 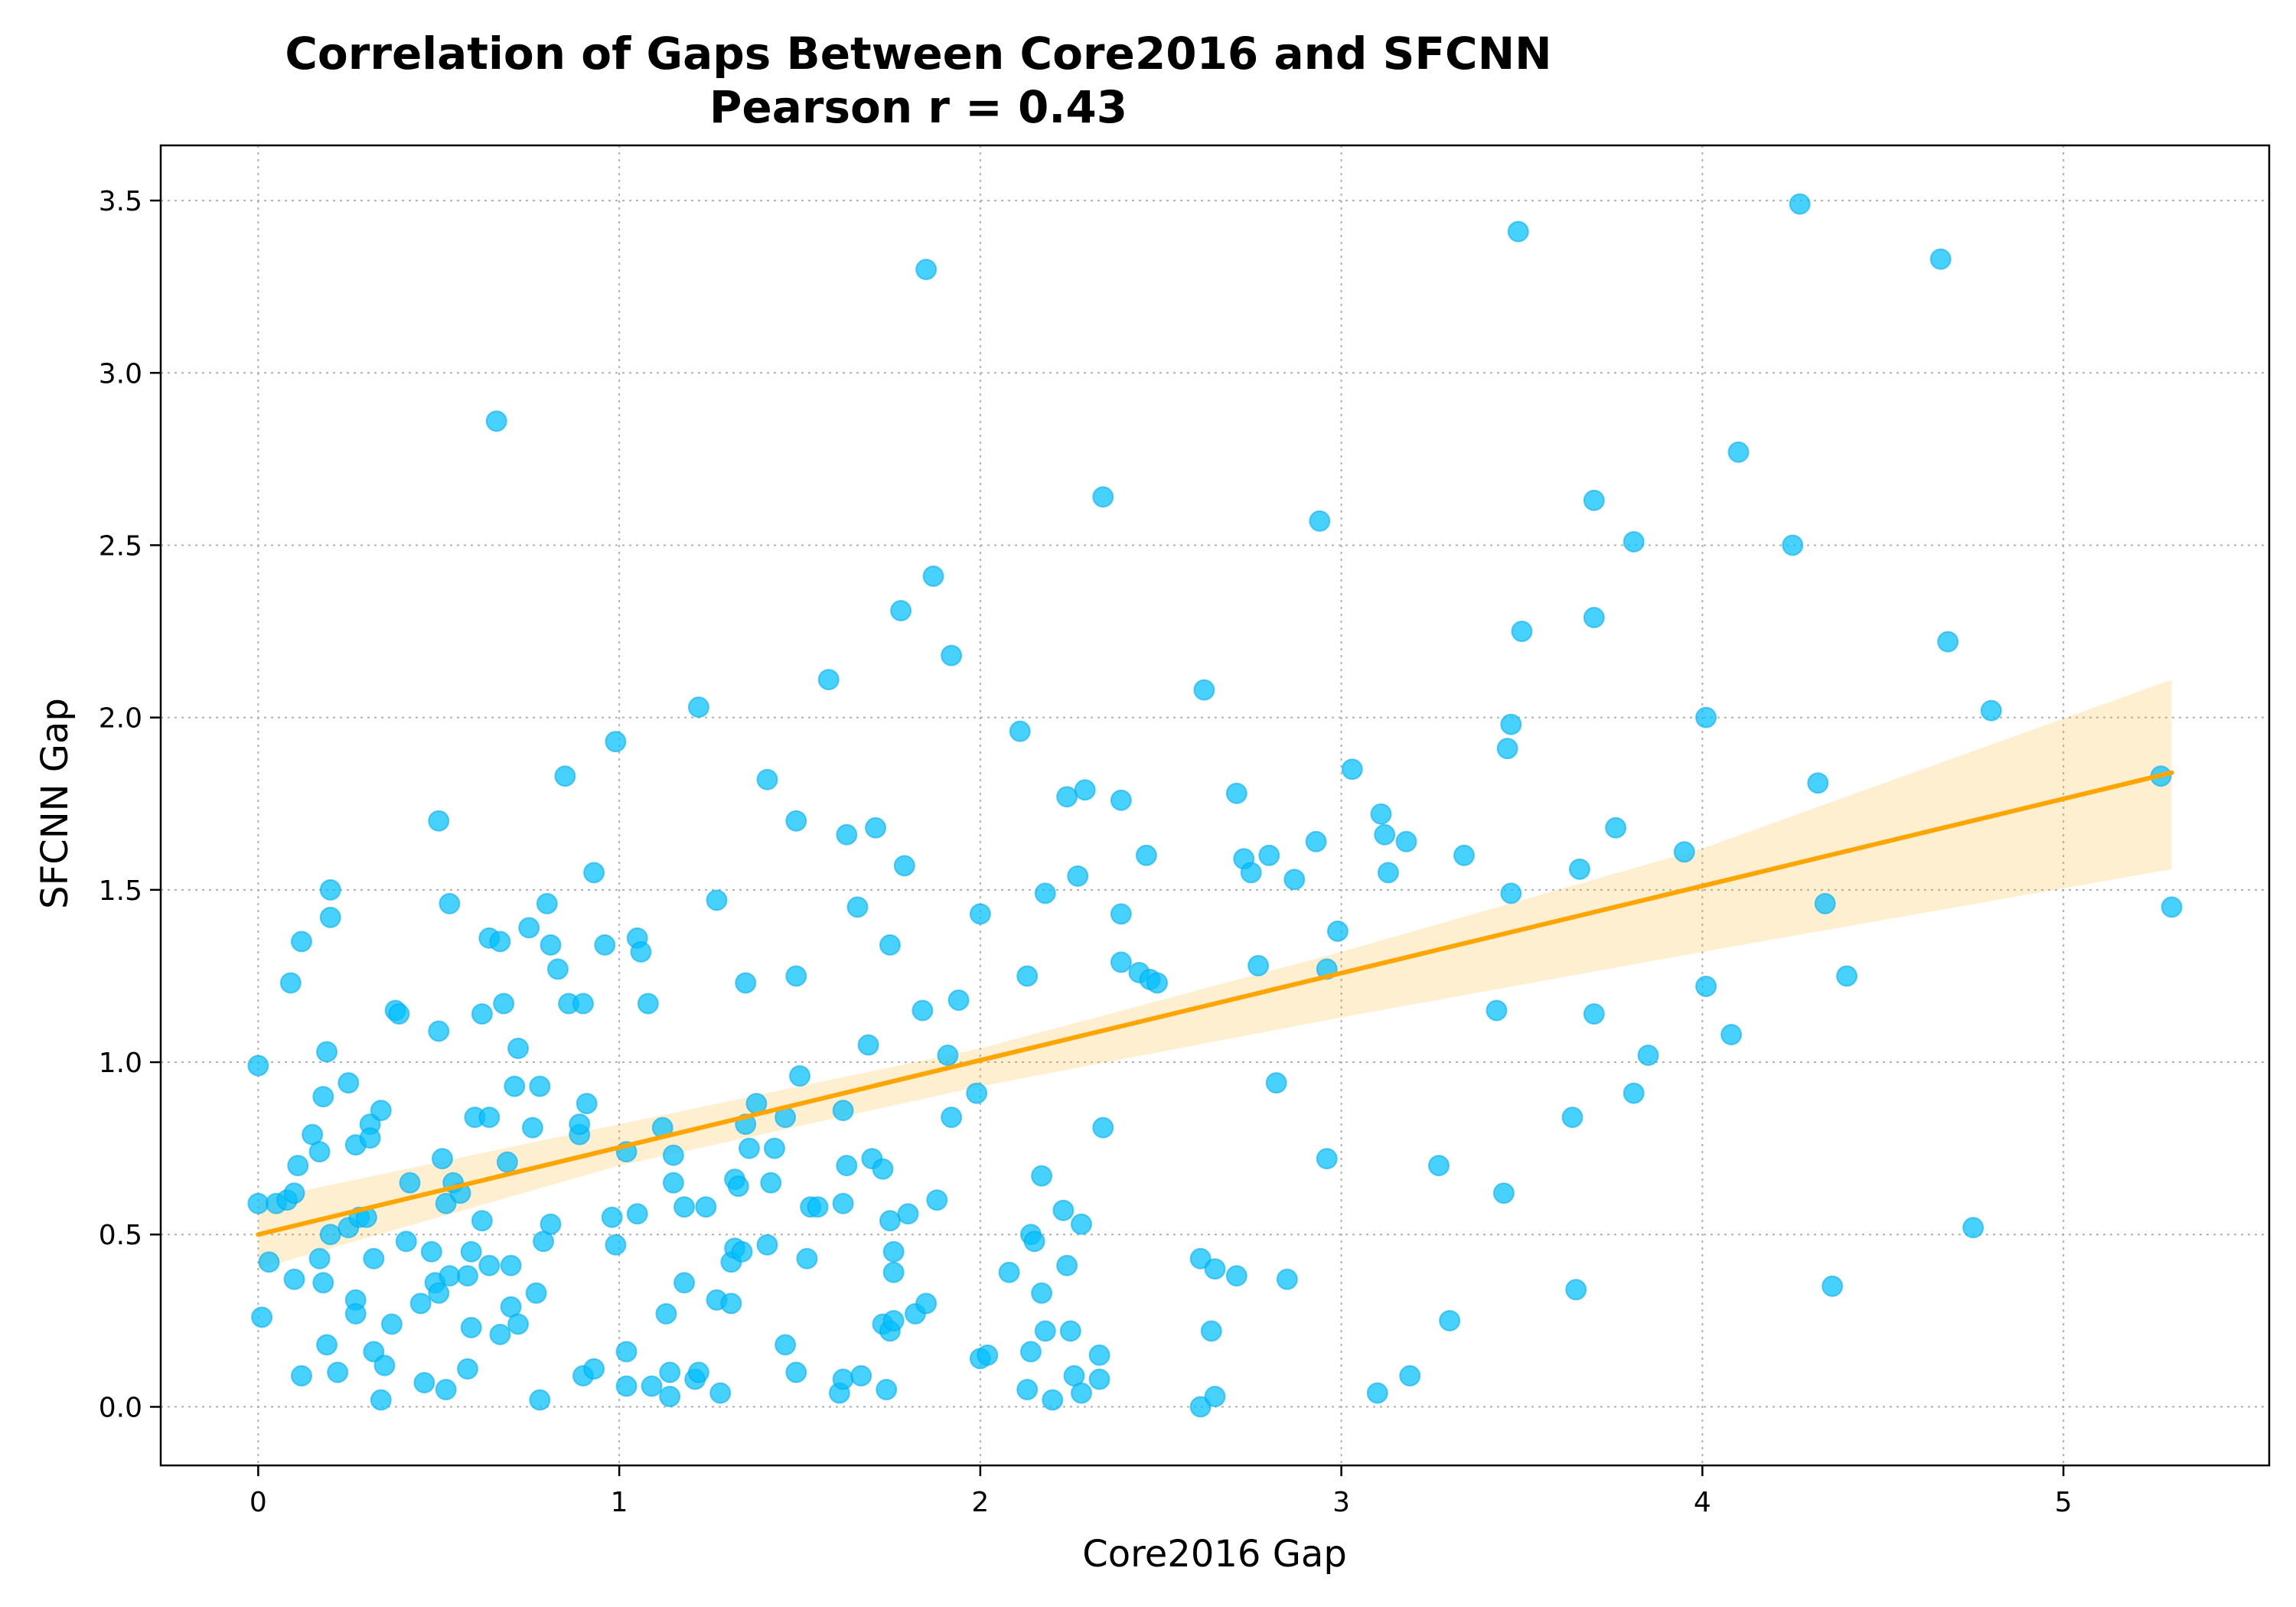 What do you see at coordinates (918, 107) in the screenshot?
I see `chart-subtitle: Pearson r = 0.43` at bounding box center [918, 107].